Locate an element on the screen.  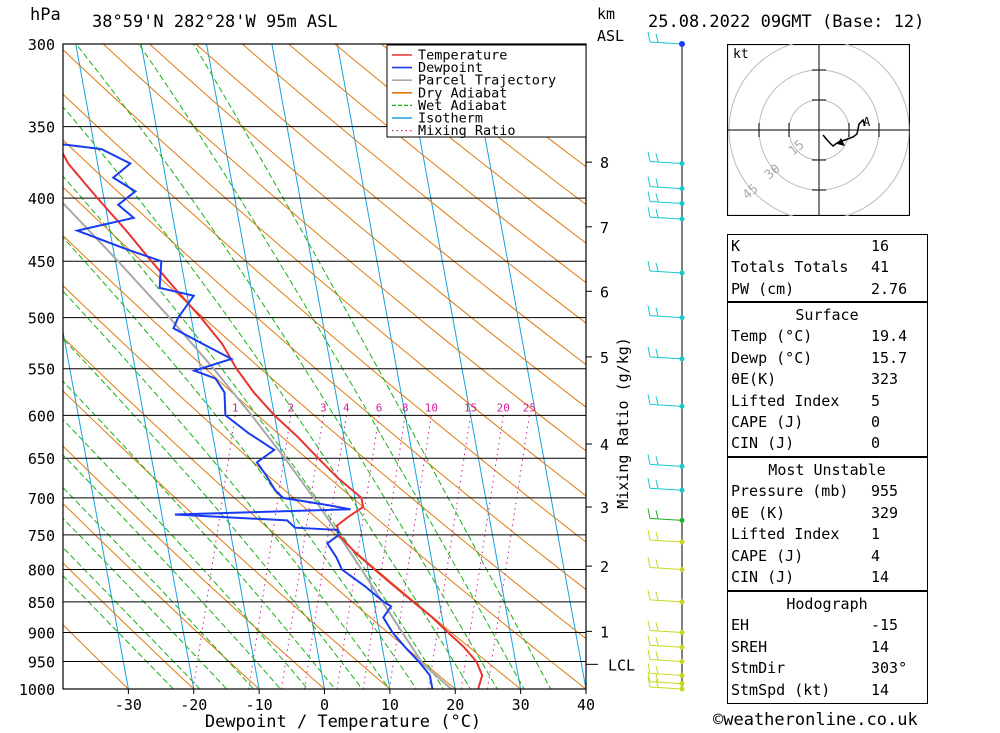
hodograph-stats-title: Hodograph is located at coordinates (827, 604).